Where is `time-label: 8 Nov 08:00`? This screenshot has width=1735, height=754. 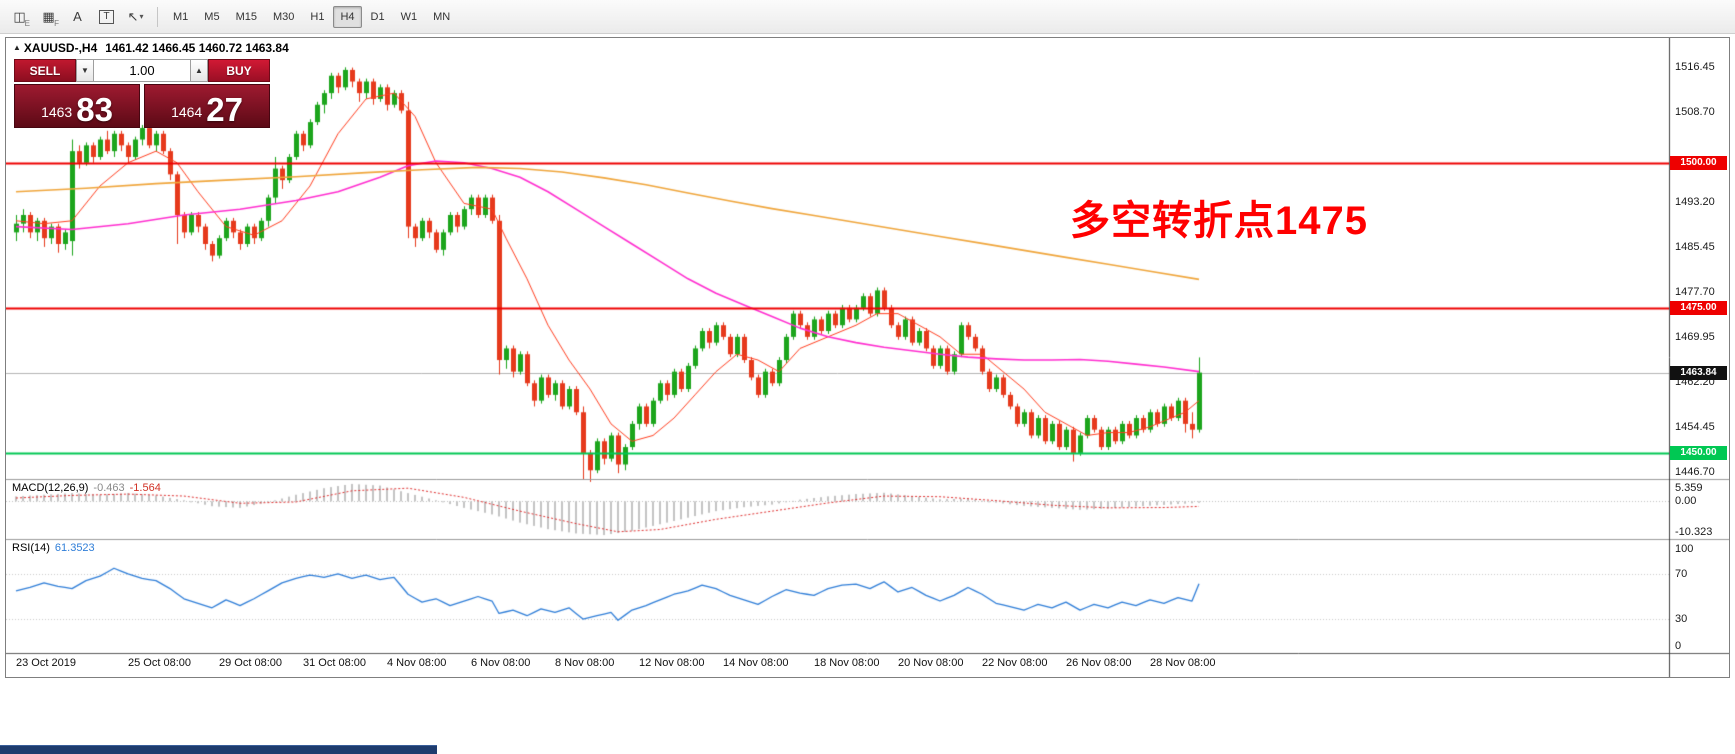 time-label: 8 Nov 08:00 is located at coordinates (585, 663).